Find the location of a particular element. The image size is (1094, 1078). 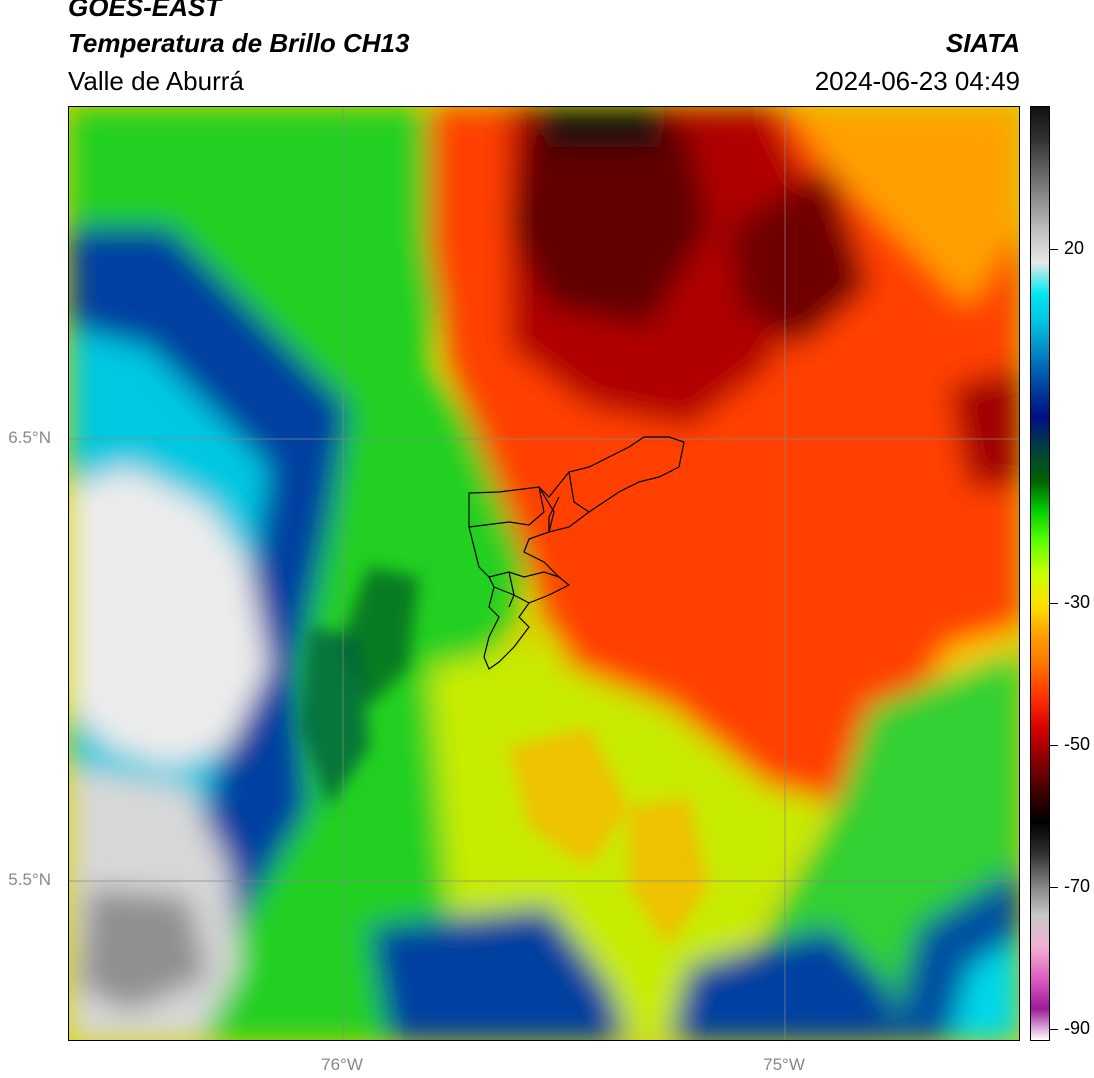

lon-label-76: 76°W is located at coordinates (342, 1064).